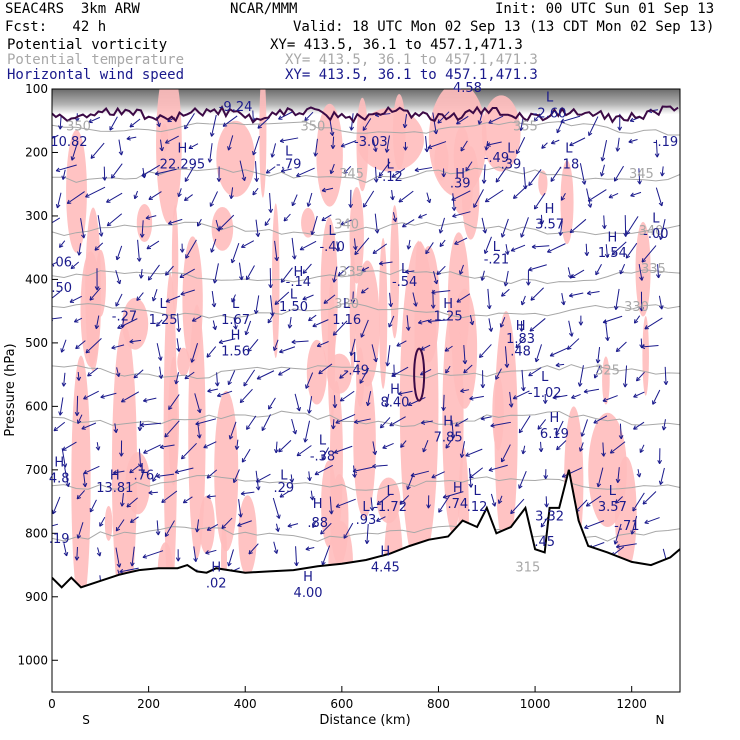  I want to click on pv-extremum-label: L, so click(569, 148).